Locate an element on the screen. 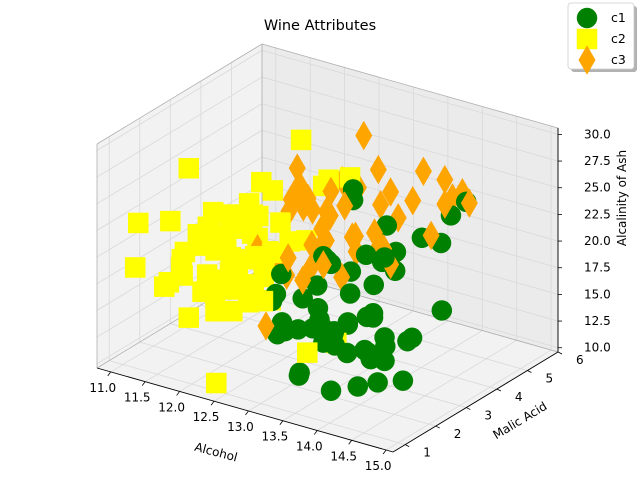 This screenshot has height=478, width=640. y-tick-label: 3 is located at coordinates (488, 416).